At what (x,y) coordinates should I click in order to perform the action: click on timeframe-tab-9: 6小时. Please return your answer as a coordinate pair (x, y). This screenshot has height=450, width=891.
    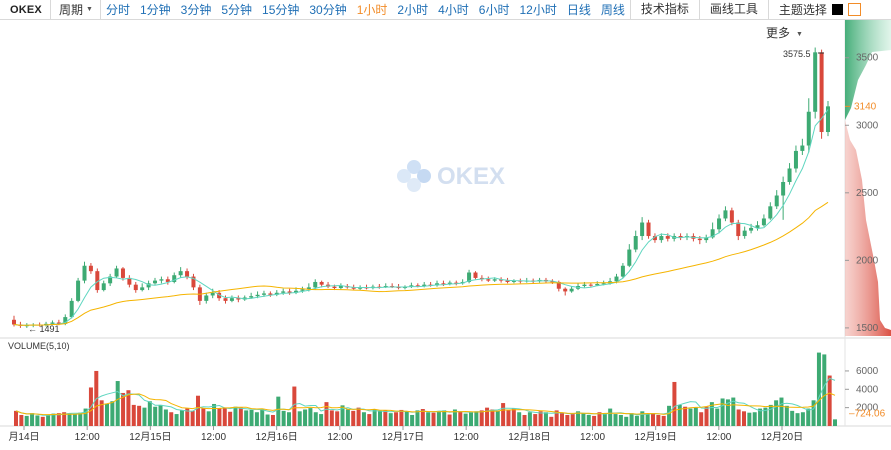
    Looking at the image, I should click on (494, 10).